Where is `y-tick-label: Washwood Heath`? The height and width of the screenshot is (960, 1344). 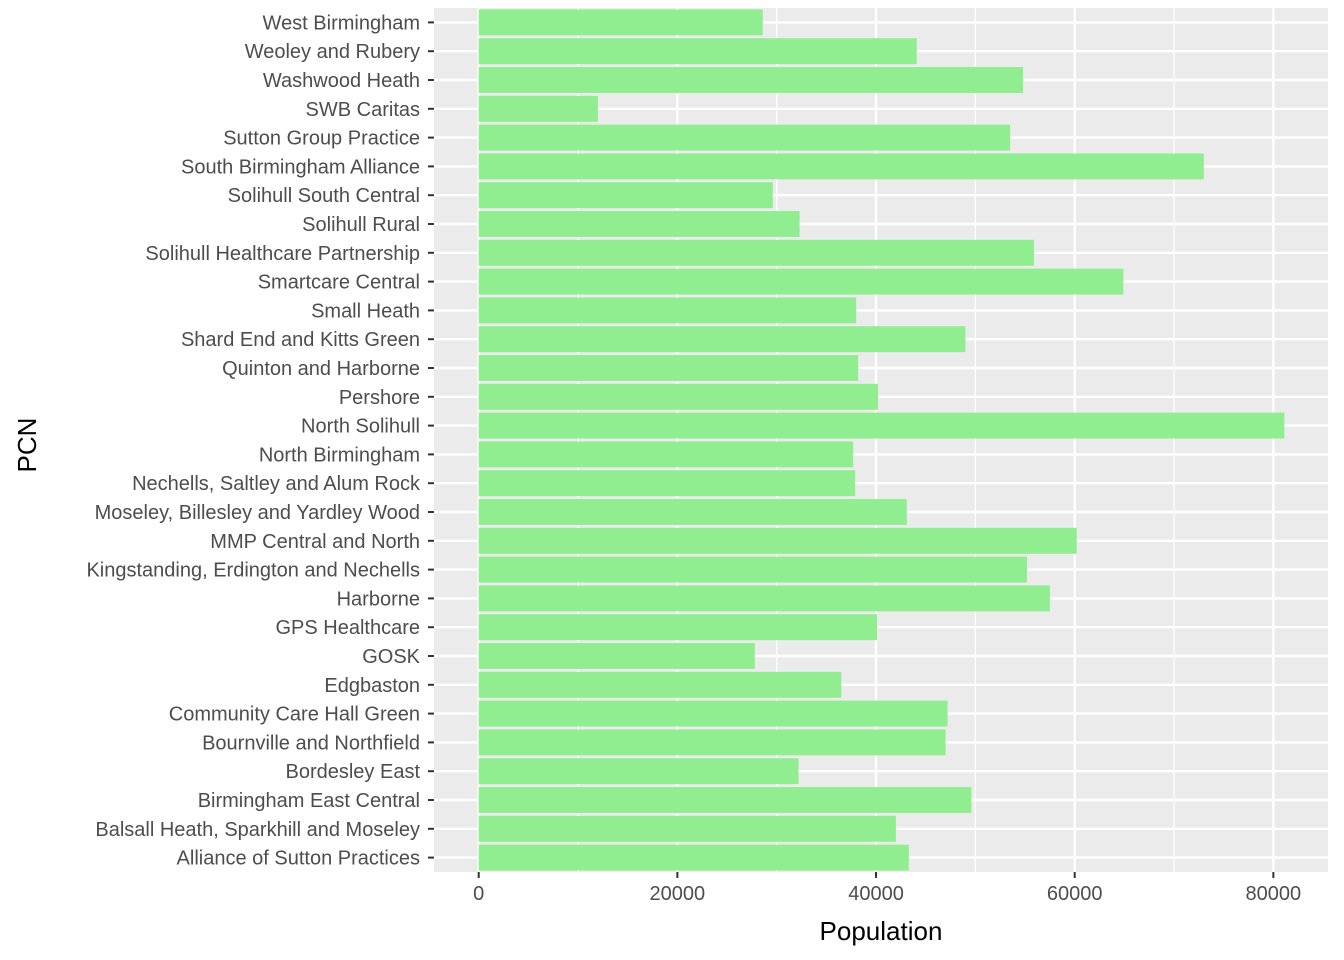
y-tick-label: Washwood Heath is located at coordinates (341, 81).